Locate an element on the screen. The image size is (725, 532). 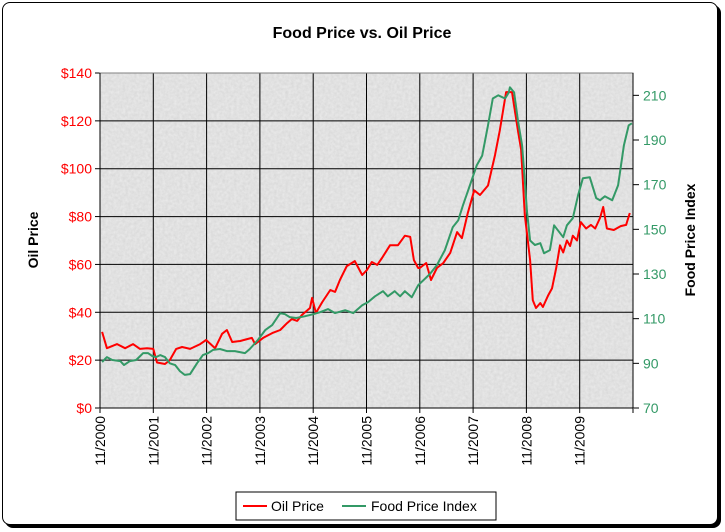
x-tick-label: 11/2009 is located at coordinates (580, 441).